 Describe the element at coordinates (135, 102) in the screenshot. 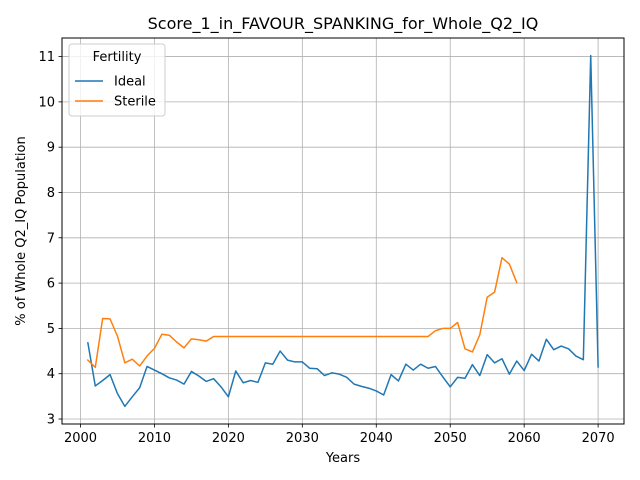

I see `legend-label-sterile: Sterile` at that location.